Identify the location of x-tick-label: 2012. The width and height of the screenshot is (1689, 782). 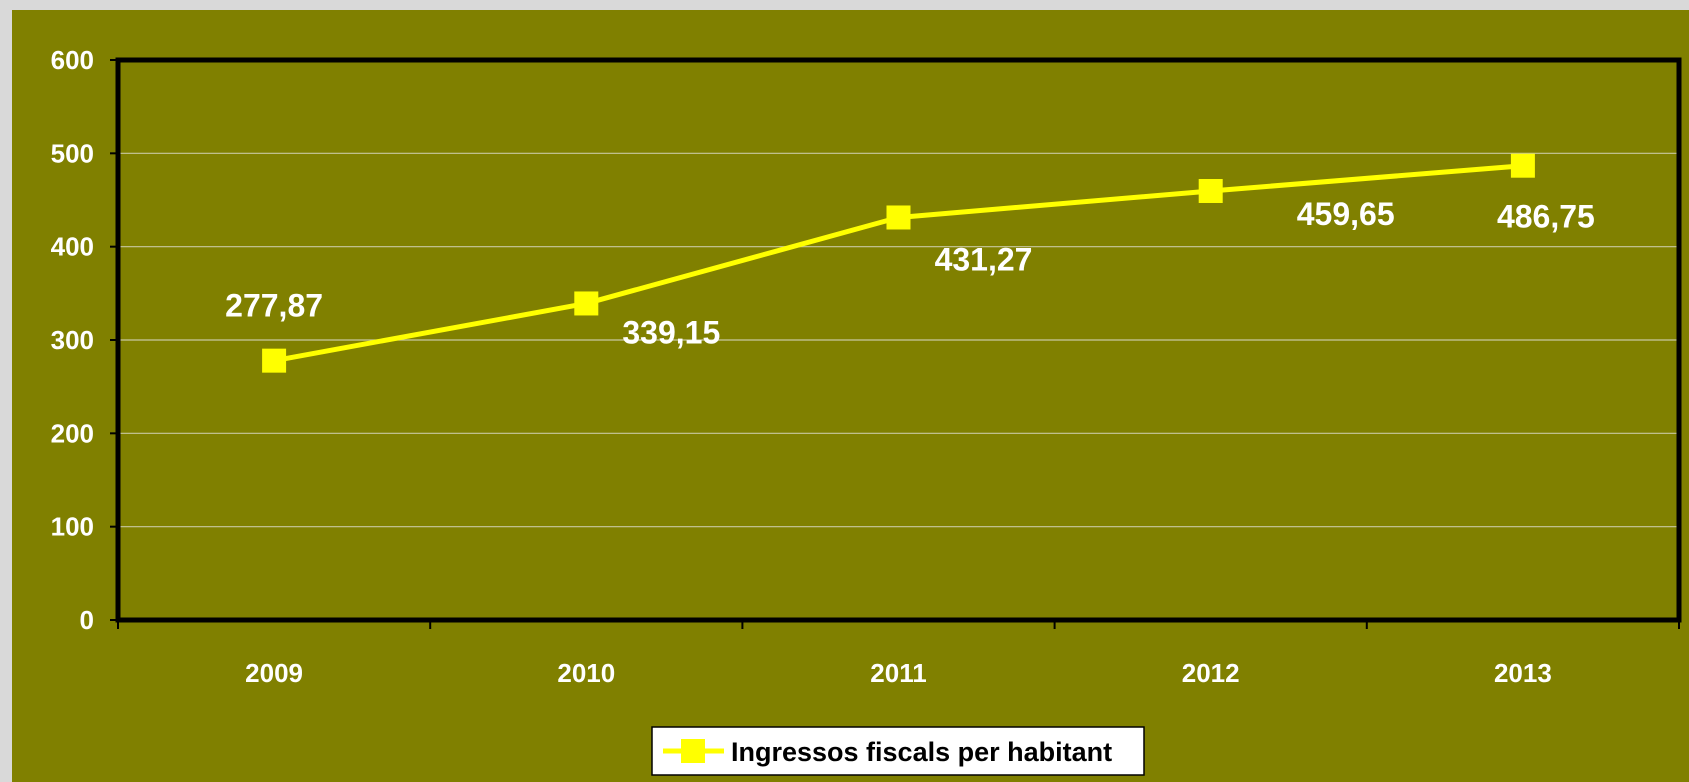
(1211, 673).